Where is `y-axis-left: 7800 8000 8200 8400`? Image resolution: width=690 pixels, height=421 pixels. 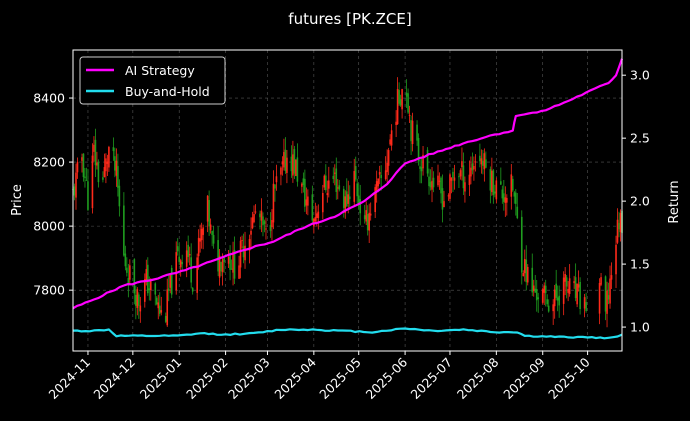
y-axis-left: 7800 8000 8200 8400 is located at coordinates (53, 194).